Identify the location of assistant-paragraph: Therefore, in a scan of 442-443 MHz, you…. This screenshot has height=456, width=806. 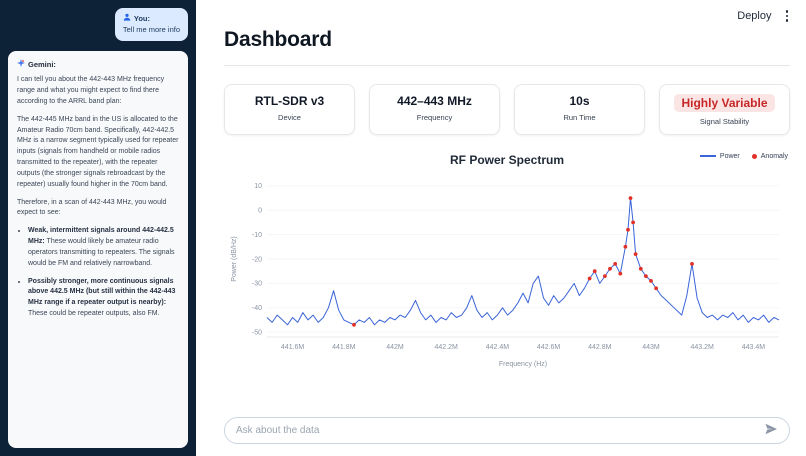
(92, 207).